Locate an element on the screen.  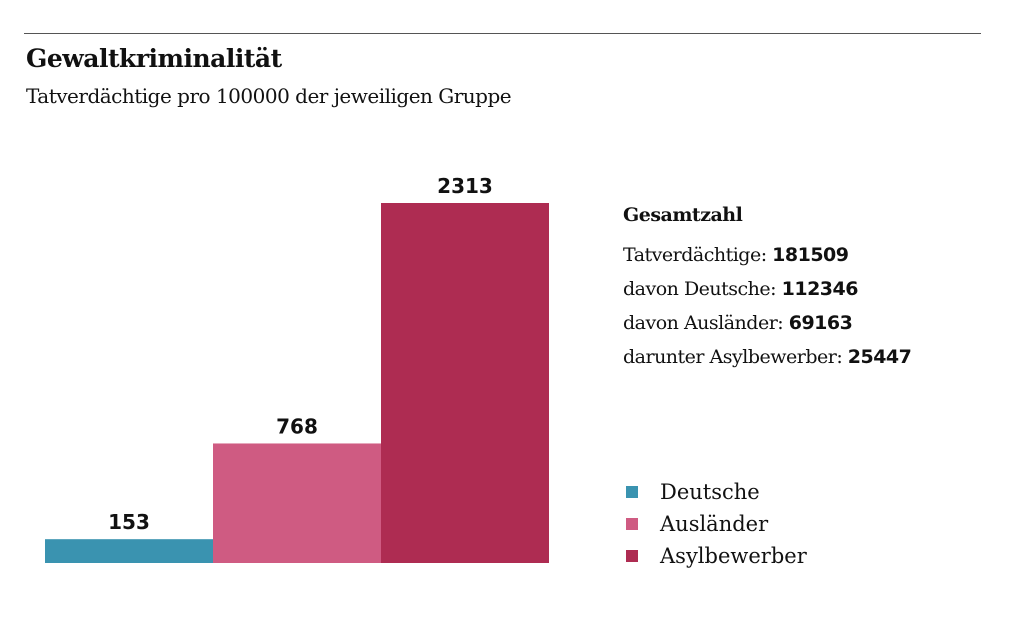
legend-item-deutsche: Deutsche is located at coordinates (716, 492).